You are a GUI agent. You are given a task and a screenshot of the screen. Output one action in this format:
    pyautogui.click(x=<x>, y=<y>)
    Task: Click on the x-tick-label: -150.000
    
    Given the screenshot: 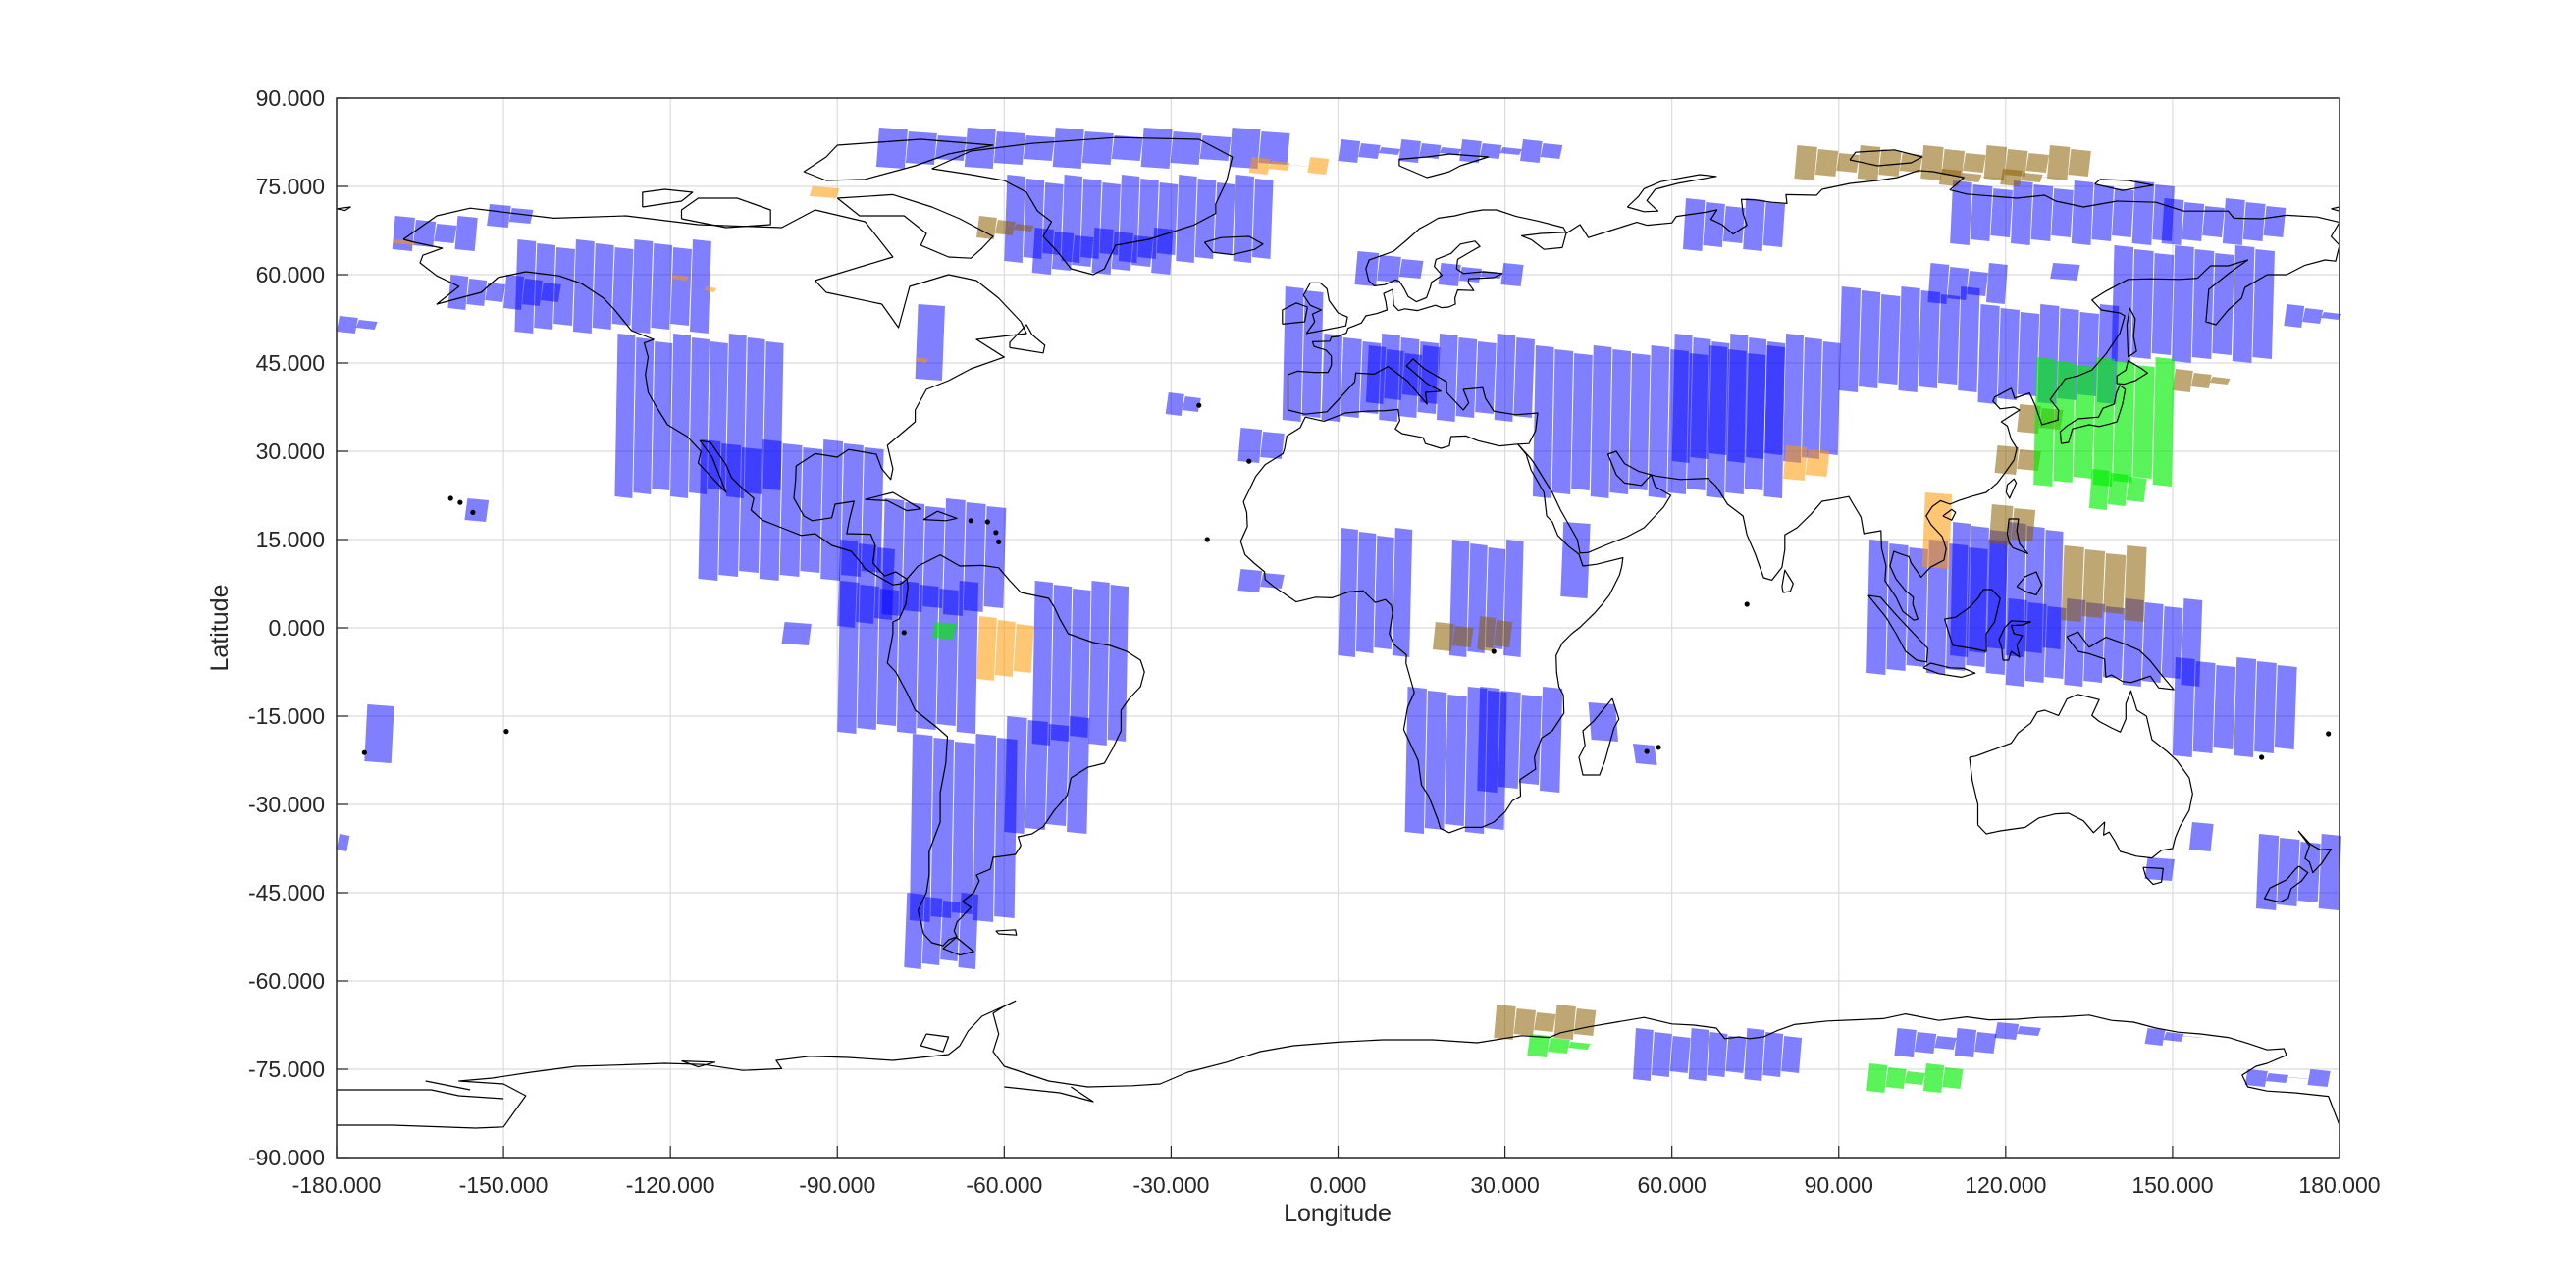 What is the action you would take?
    pyautogui.click(x=504, y=1185)
    